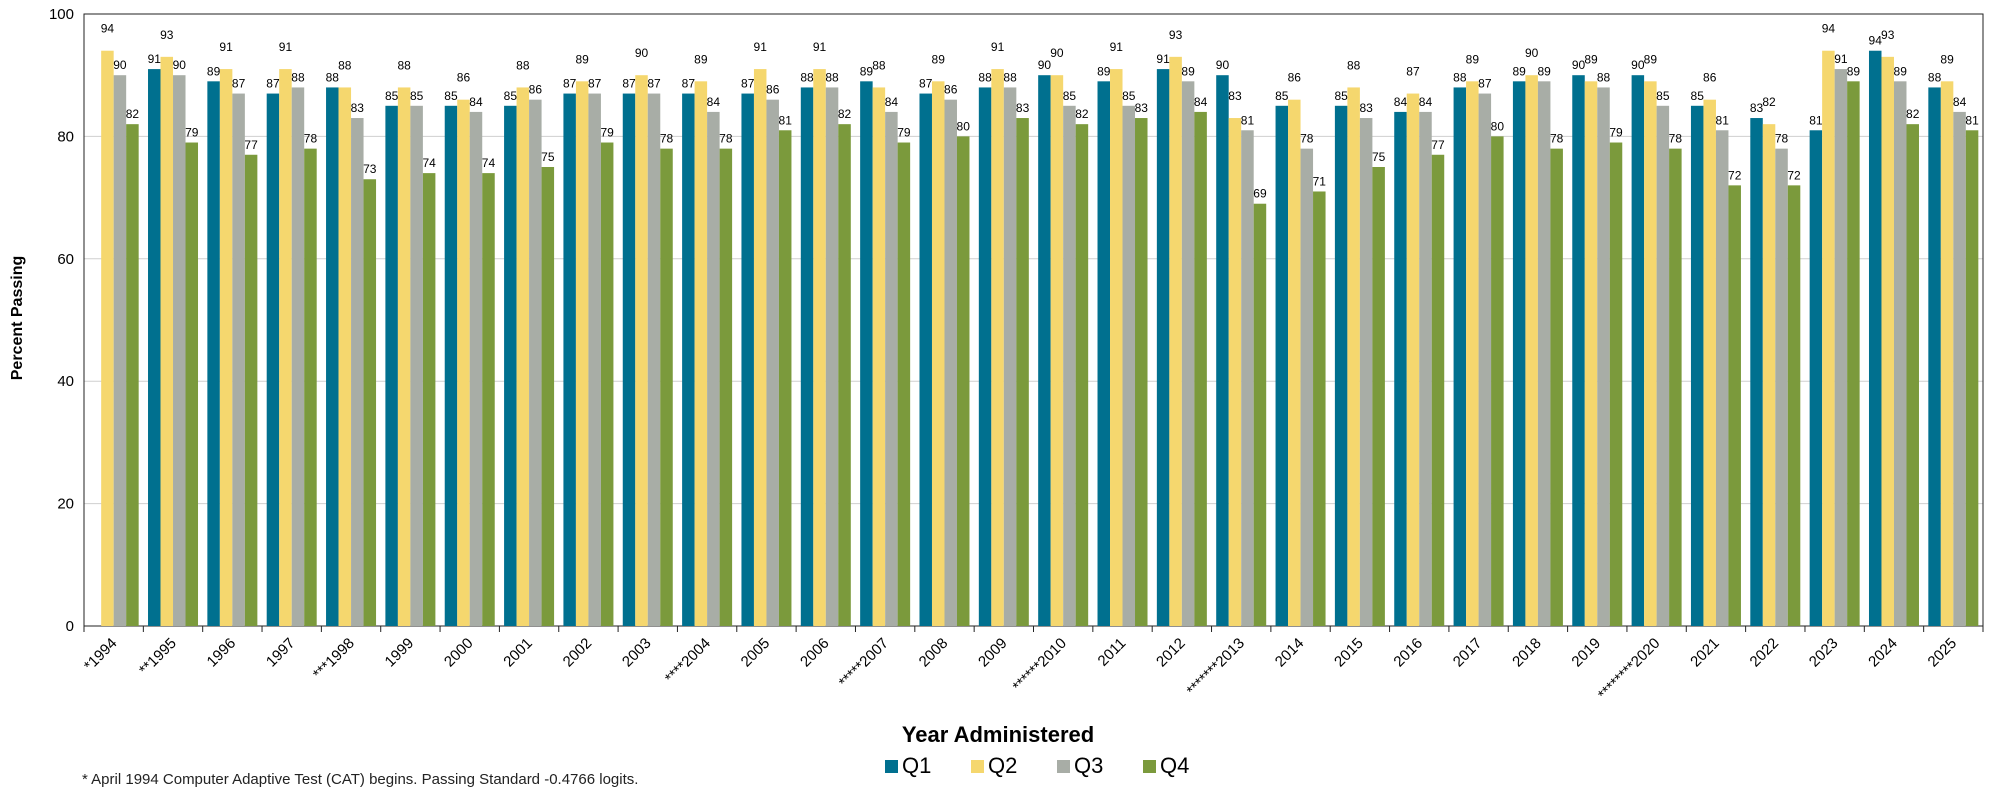  I want to click on x-tick-label: 2012, so click(1171, 653).